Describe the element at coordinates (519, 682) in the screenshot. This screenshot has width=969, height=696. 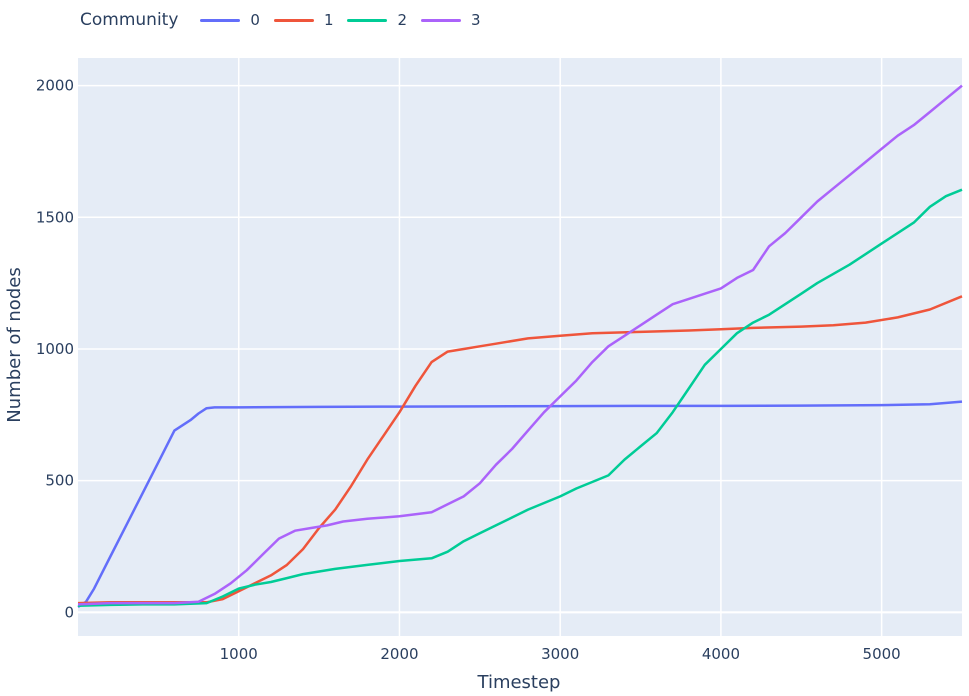
I see `x-axis-title: Timestep` at that location.